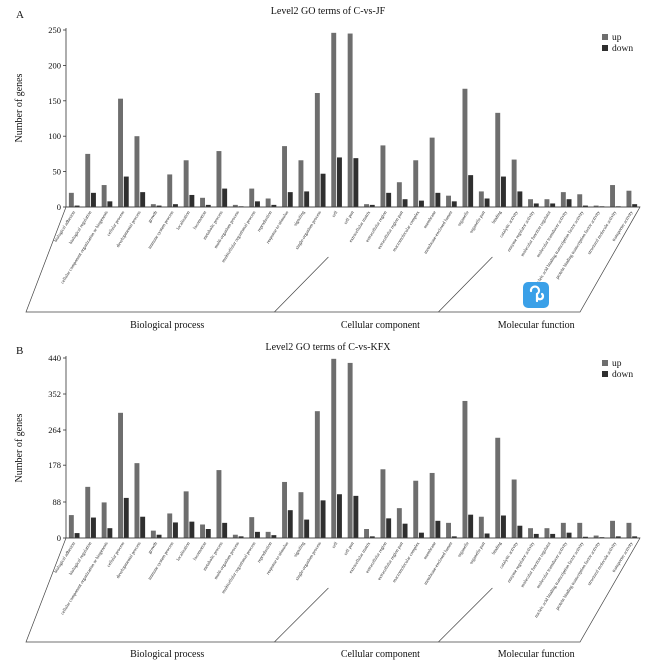 Image resolution: width=656 pixels, height=665 pixels. What do you see at coordinates (120, 475) in the screenshot?
I see `bar-up-cellular-process` at bounding box center [120, 475].